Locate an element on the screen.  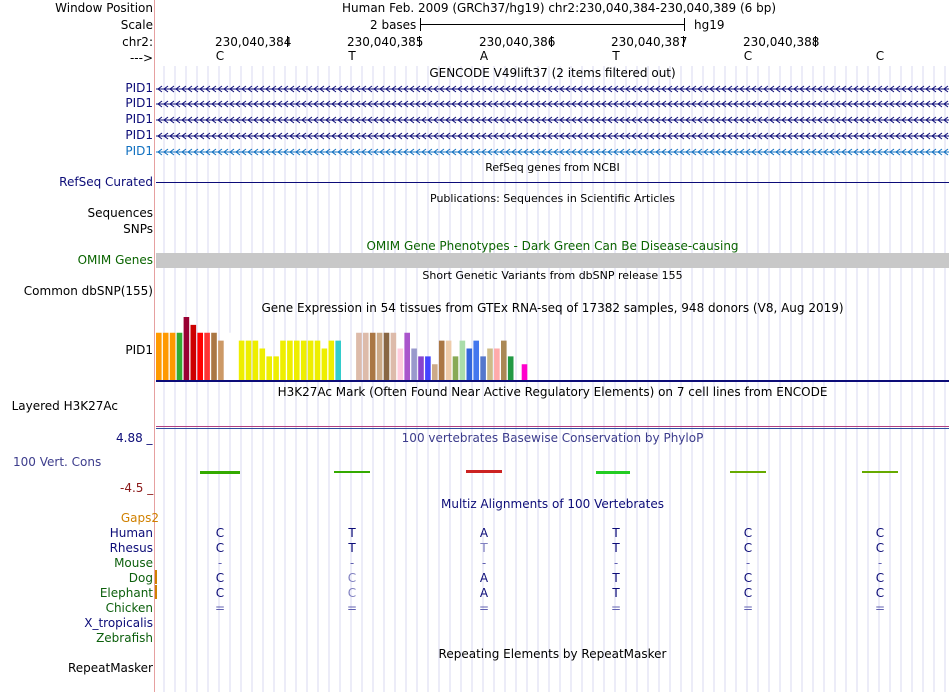
species-label: Zebrafish is located at coordinates (124, 638).